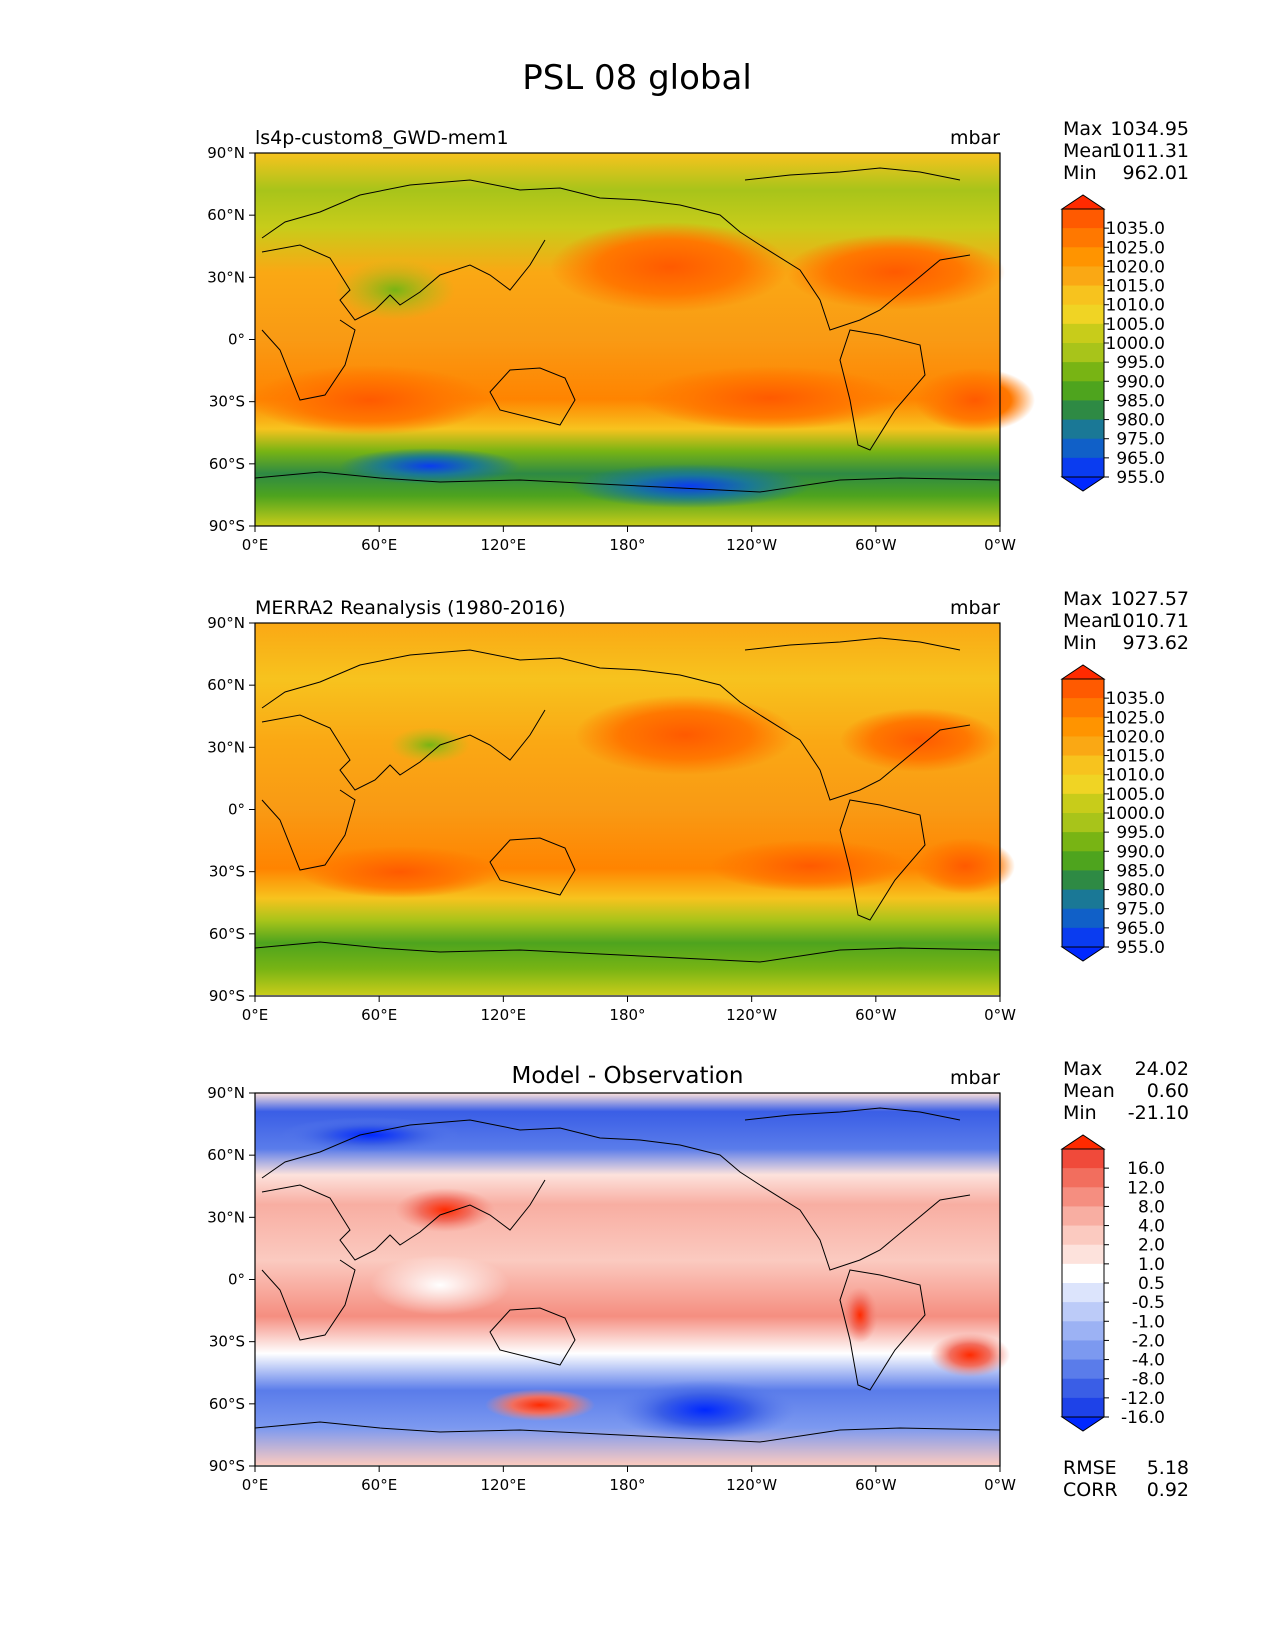  What do you see at coordinates (1135, 757) in the screenshot?
I see `colorbar-tick-label: 1015.0` at bounding box center [1135, 757].